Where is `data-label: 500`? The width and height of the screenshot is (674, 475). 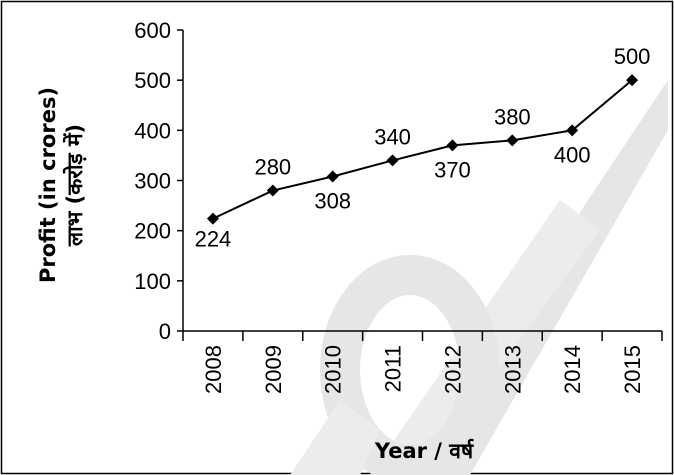 data-label: 500 is located at coordinates (632, 56).